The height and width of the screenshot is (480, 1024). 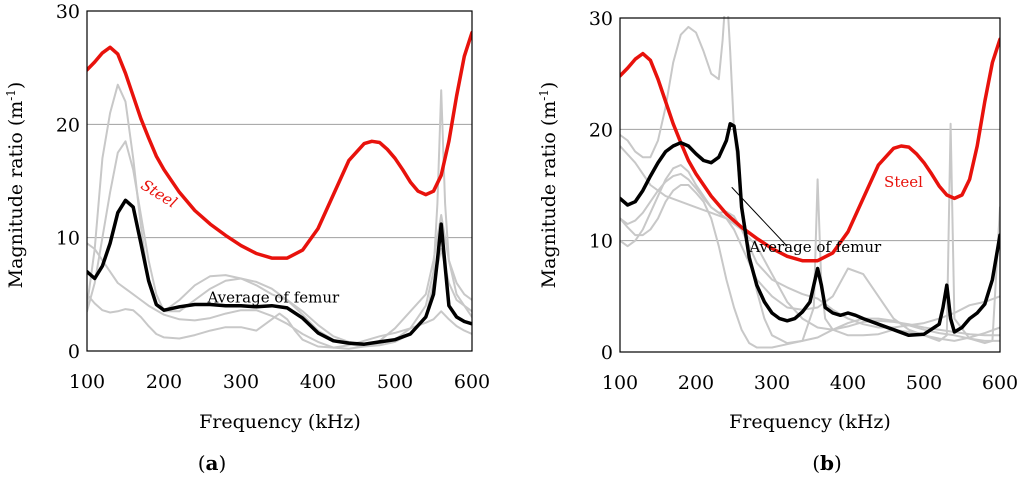 I want to click on panel-label-letter: b, so click(x=827, y=463).